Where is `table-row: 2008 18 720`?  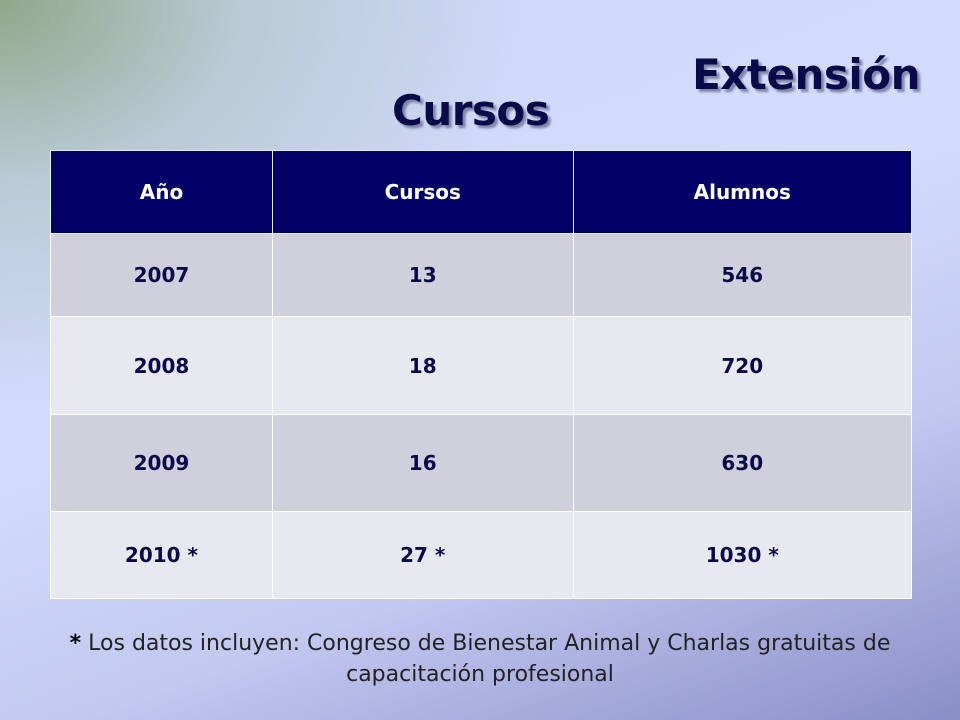
table-row: 2008 18 720 is located at coordinates (481, 365).